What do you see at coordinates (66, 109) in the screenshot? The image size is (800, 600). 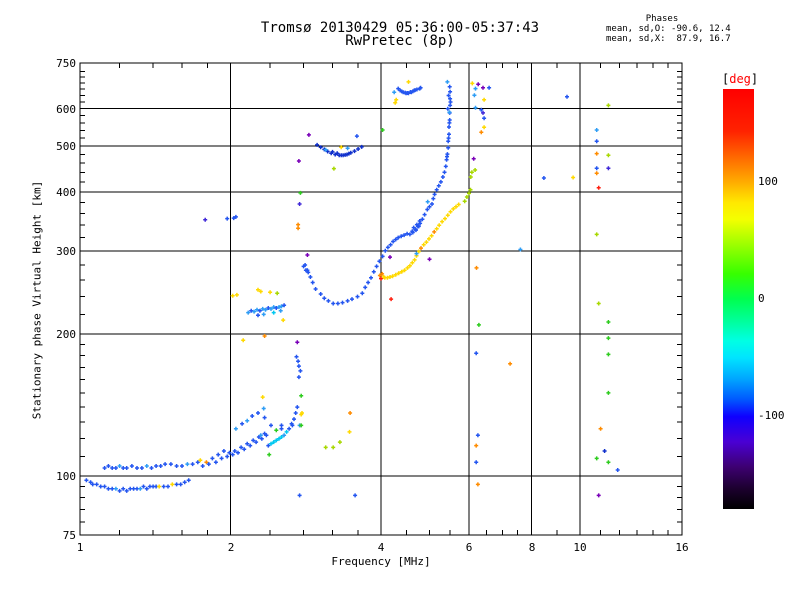 I see `y-tick-label: 600` at bounding box center [66, 109].